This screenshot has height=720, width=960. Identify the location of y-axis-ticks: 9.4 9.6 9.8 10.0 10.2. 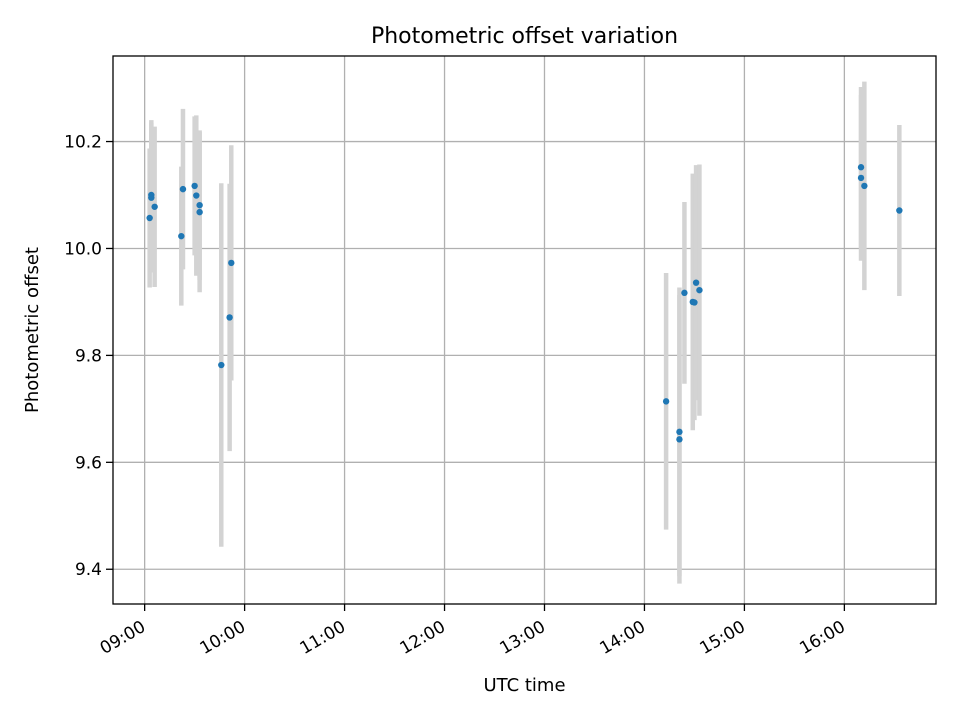
(88, 356).